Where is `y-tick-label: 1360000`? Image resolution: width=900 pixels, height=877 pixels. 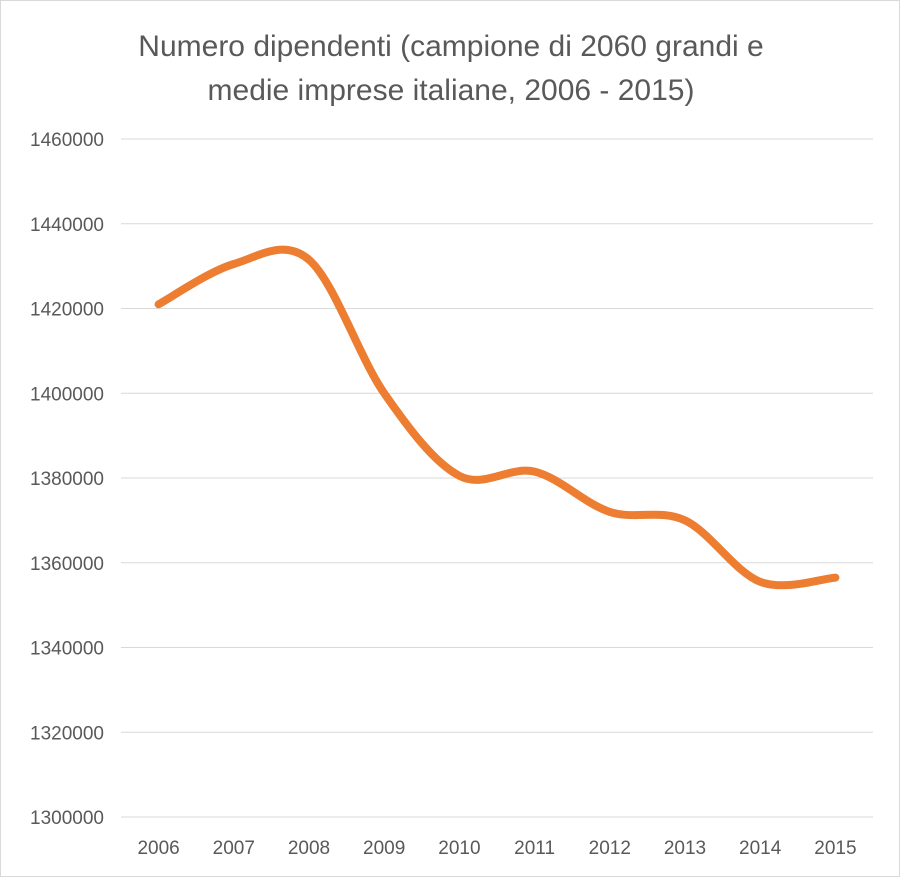 y-tick-label: 1360000 is located at coordinates (67, 564).